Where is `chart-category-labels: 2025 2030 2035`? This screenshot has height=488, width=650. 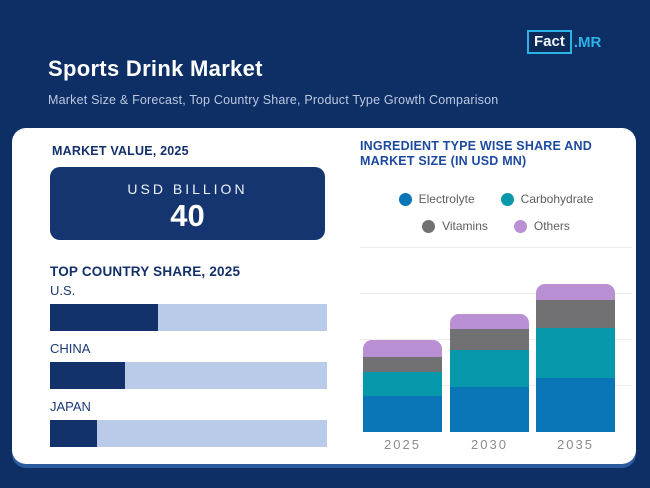
chart-category-labels: 2025 2030 2035 is located at coordinates (496, 445).